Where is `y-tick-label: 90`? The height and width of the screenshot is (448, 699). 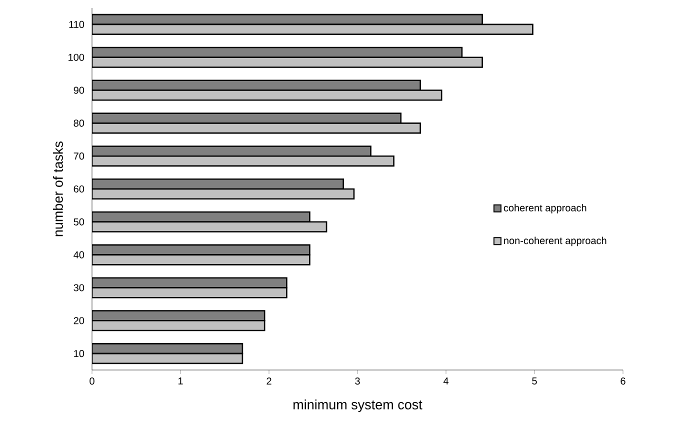
y-tick-label: 90 is located at coordinates (79, 90).